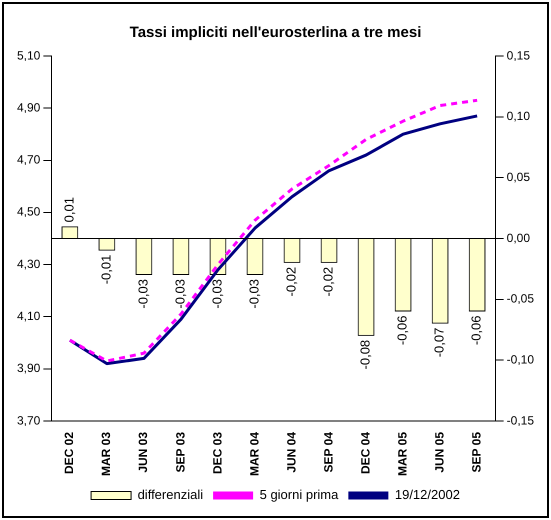 The height and width of the screenshot is (520, 551). What do you see at coordinates (171, 494) in the screenshot?
I see `legend-label: differenziali` at bounding box center [171, 494].